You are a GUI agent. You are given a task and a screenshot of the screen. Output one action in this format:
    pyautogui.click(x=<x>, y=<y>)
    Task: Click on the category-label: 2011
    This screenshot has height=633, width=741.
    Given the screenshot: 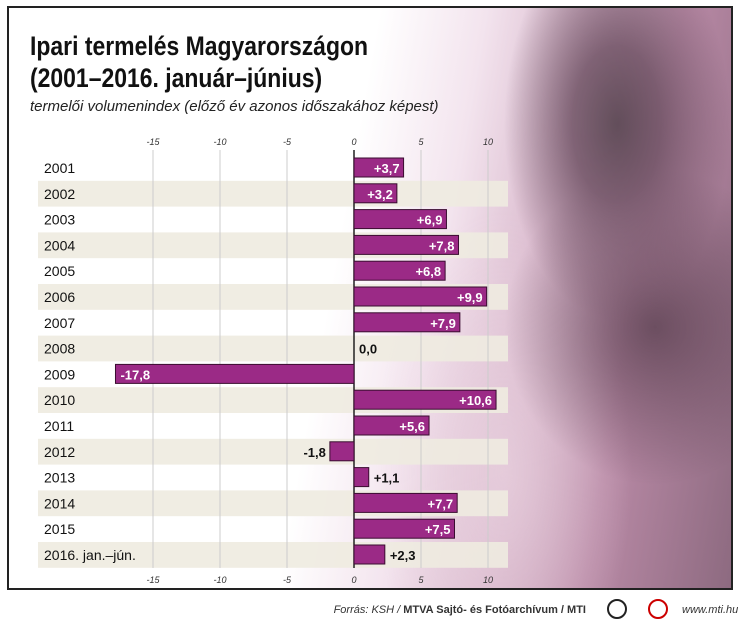 What is the action you would take?
    pyautogui.click(x=59, y=426)
    